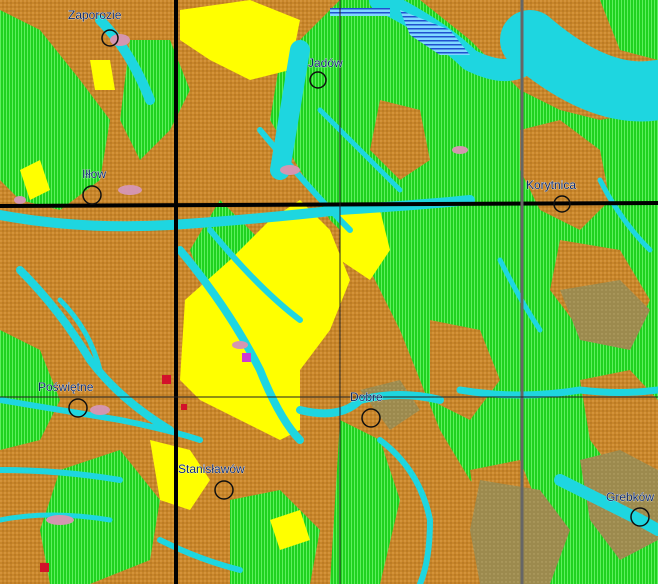 This screenshot has height=584, width=658. Describe the element at coordinates (211, 481) in the screenshot. I see `town-stanislawow: Stanisławów` at that location.